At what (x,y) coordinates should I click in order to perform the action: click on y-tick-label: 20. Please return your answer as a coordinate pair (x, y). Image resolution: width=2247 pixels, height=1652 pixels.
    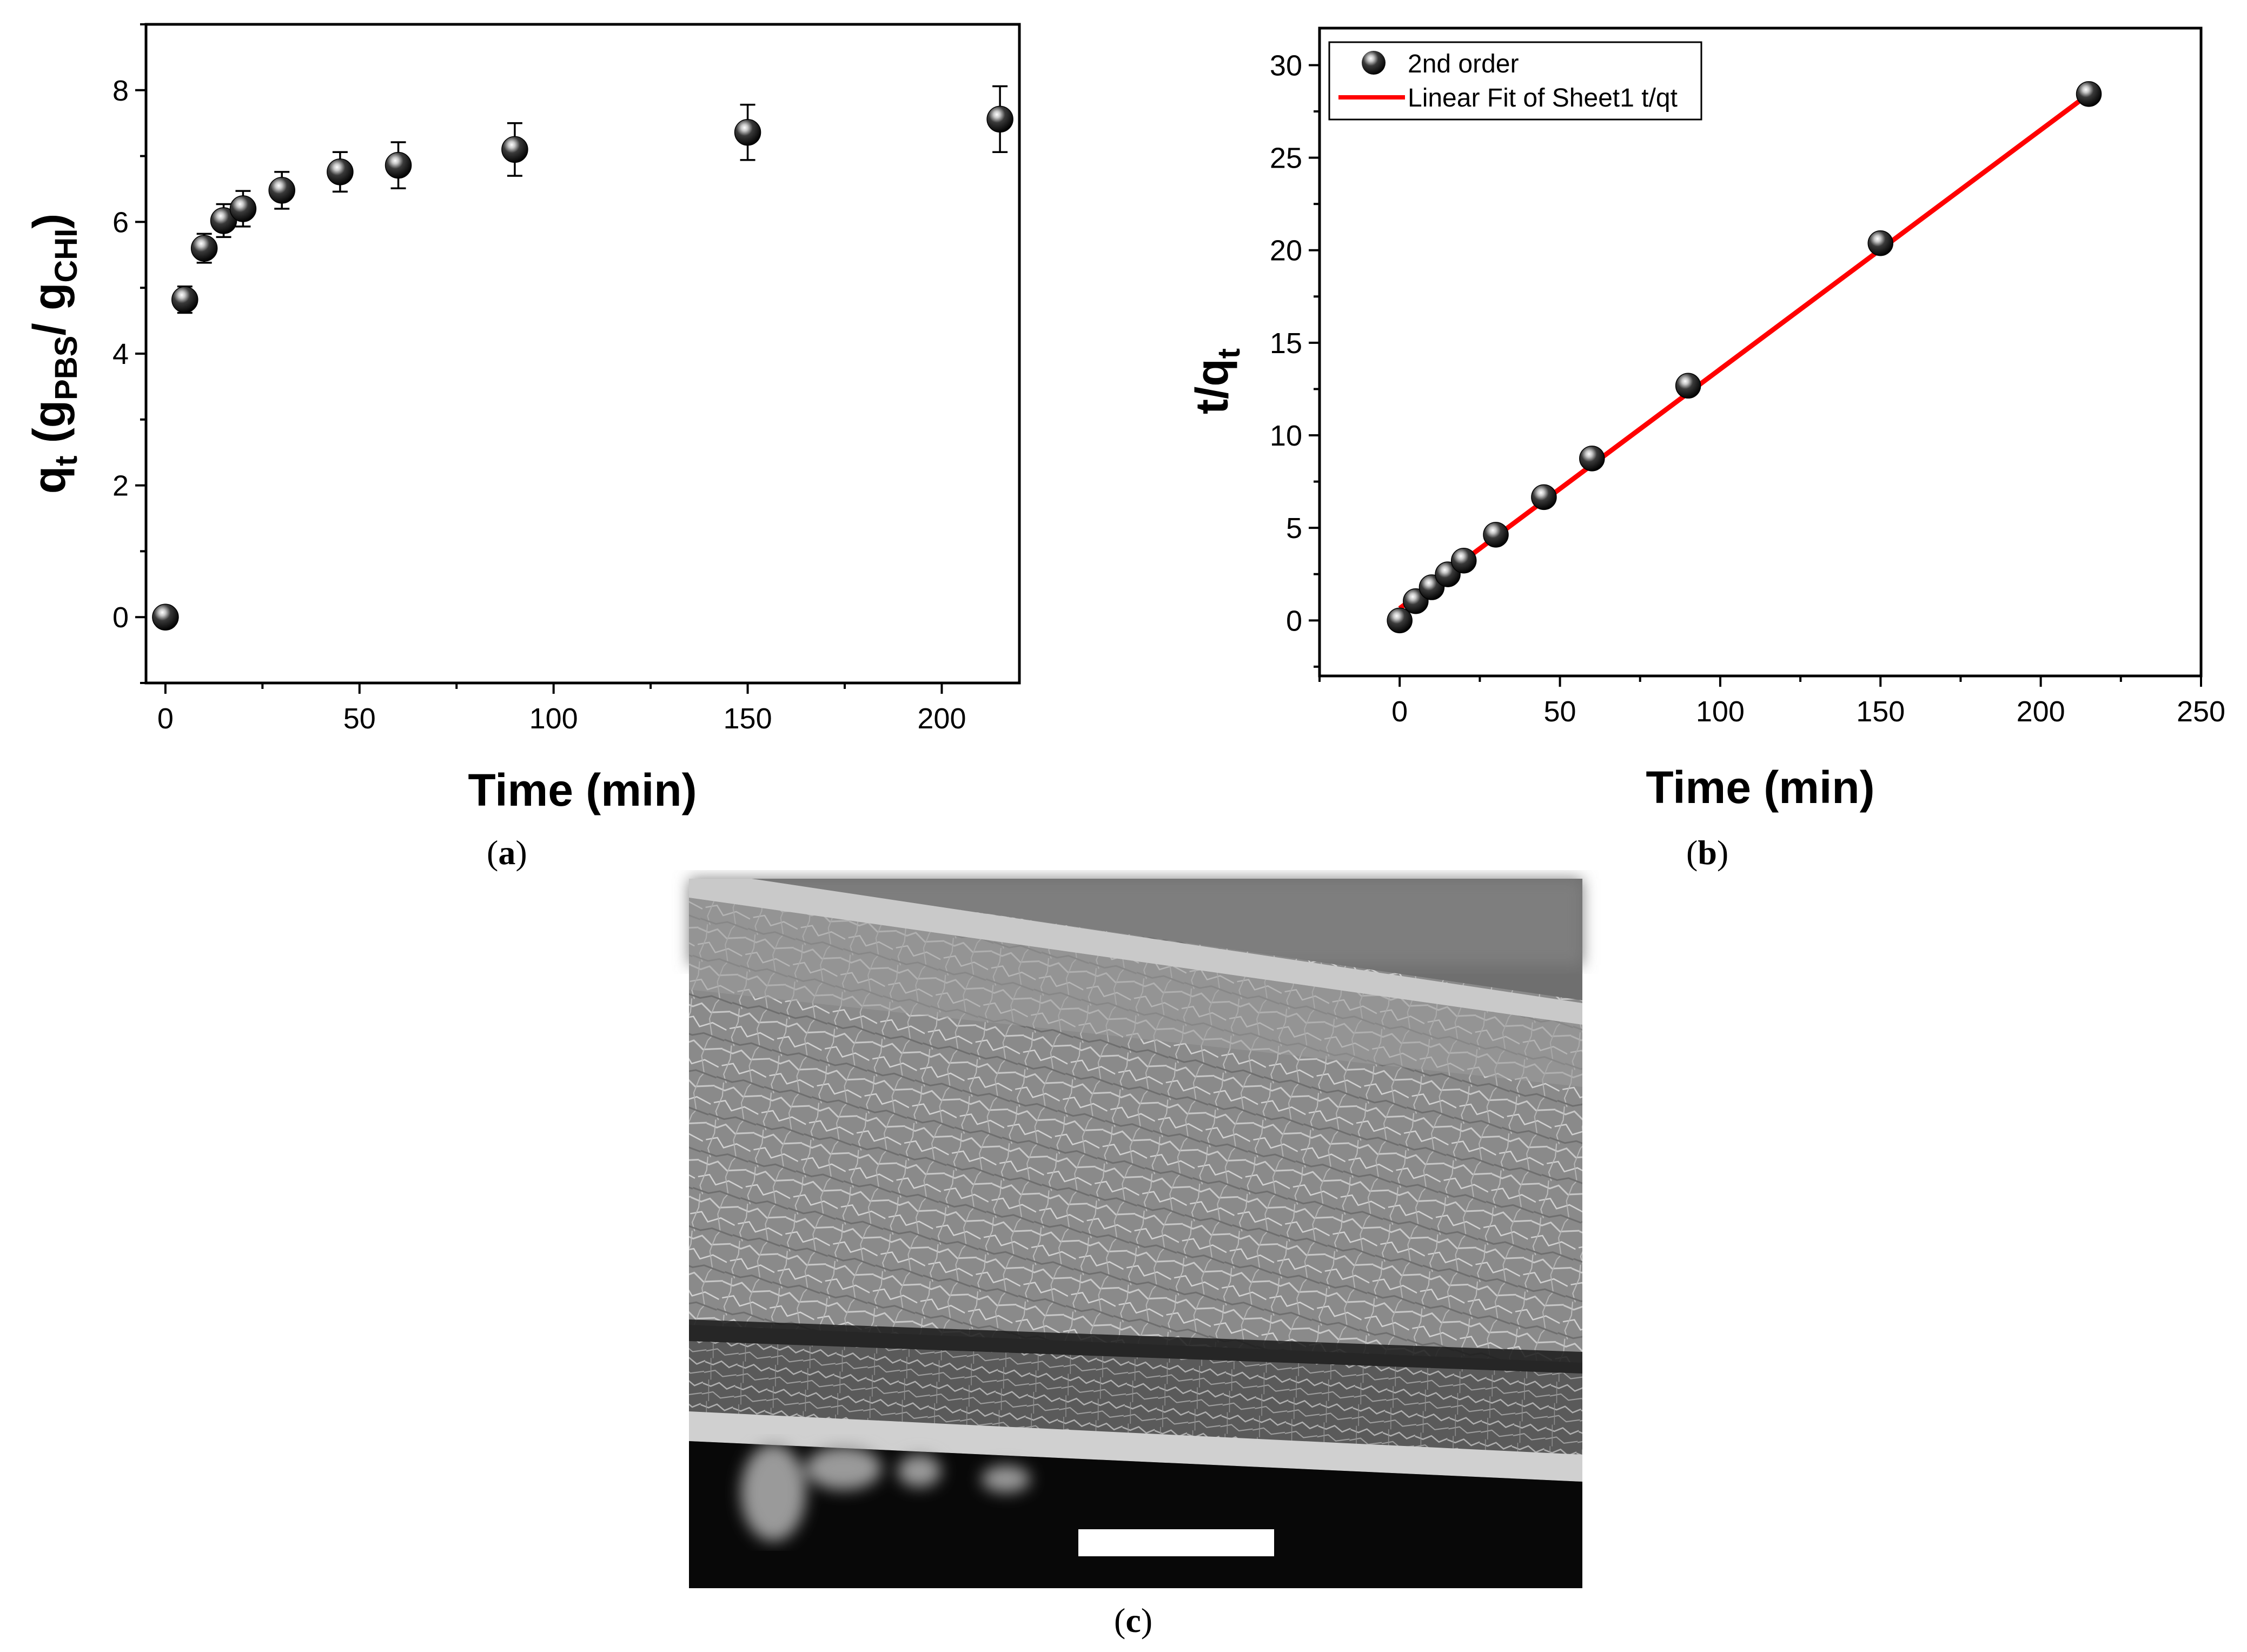
    Looking at the image, I should click on (1286, 251).